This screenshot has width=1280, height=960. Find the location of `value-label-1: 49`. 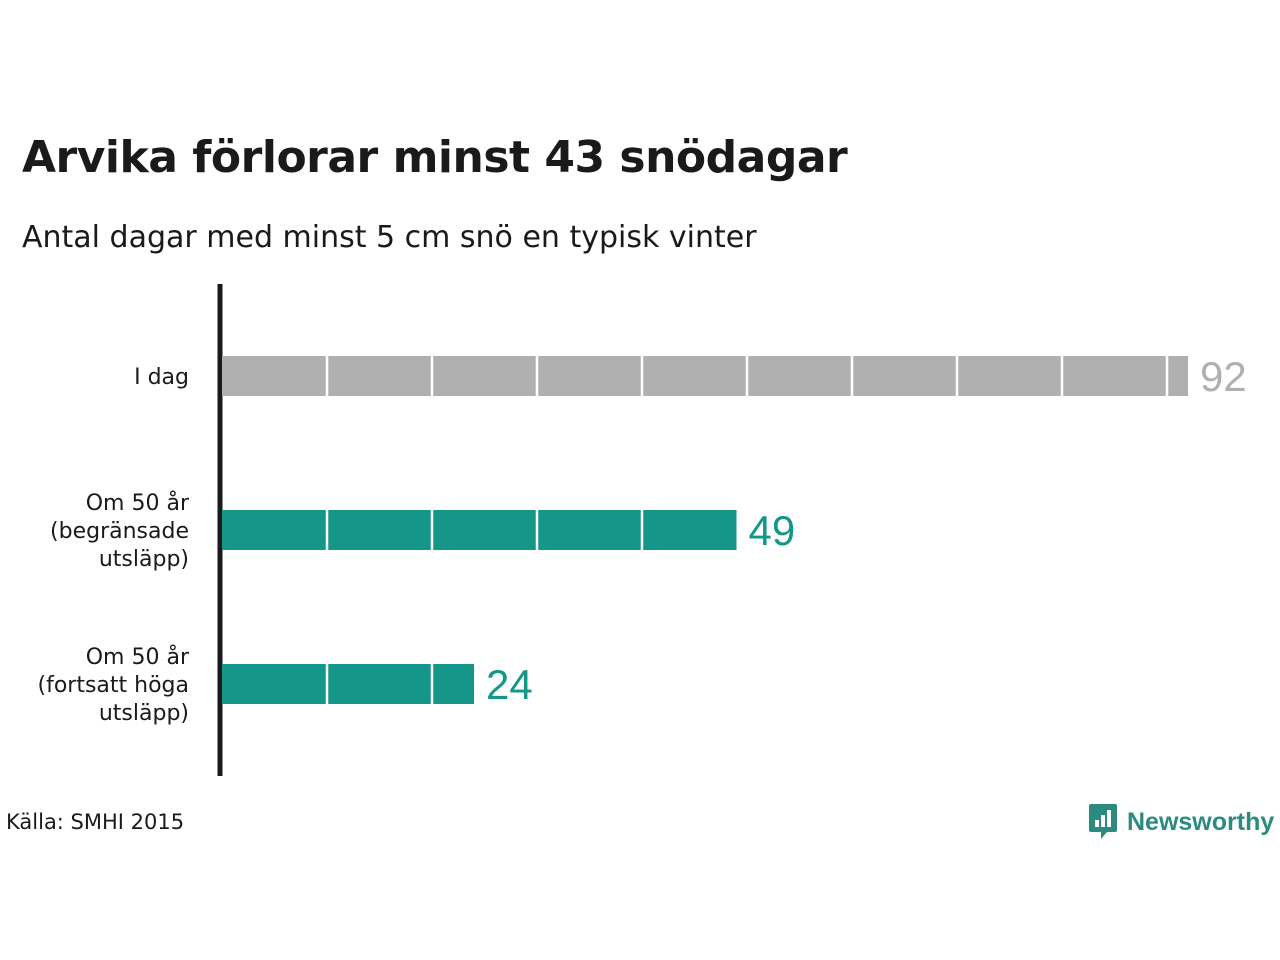

value-label-1: 49 is located at coordinates (772, 530).